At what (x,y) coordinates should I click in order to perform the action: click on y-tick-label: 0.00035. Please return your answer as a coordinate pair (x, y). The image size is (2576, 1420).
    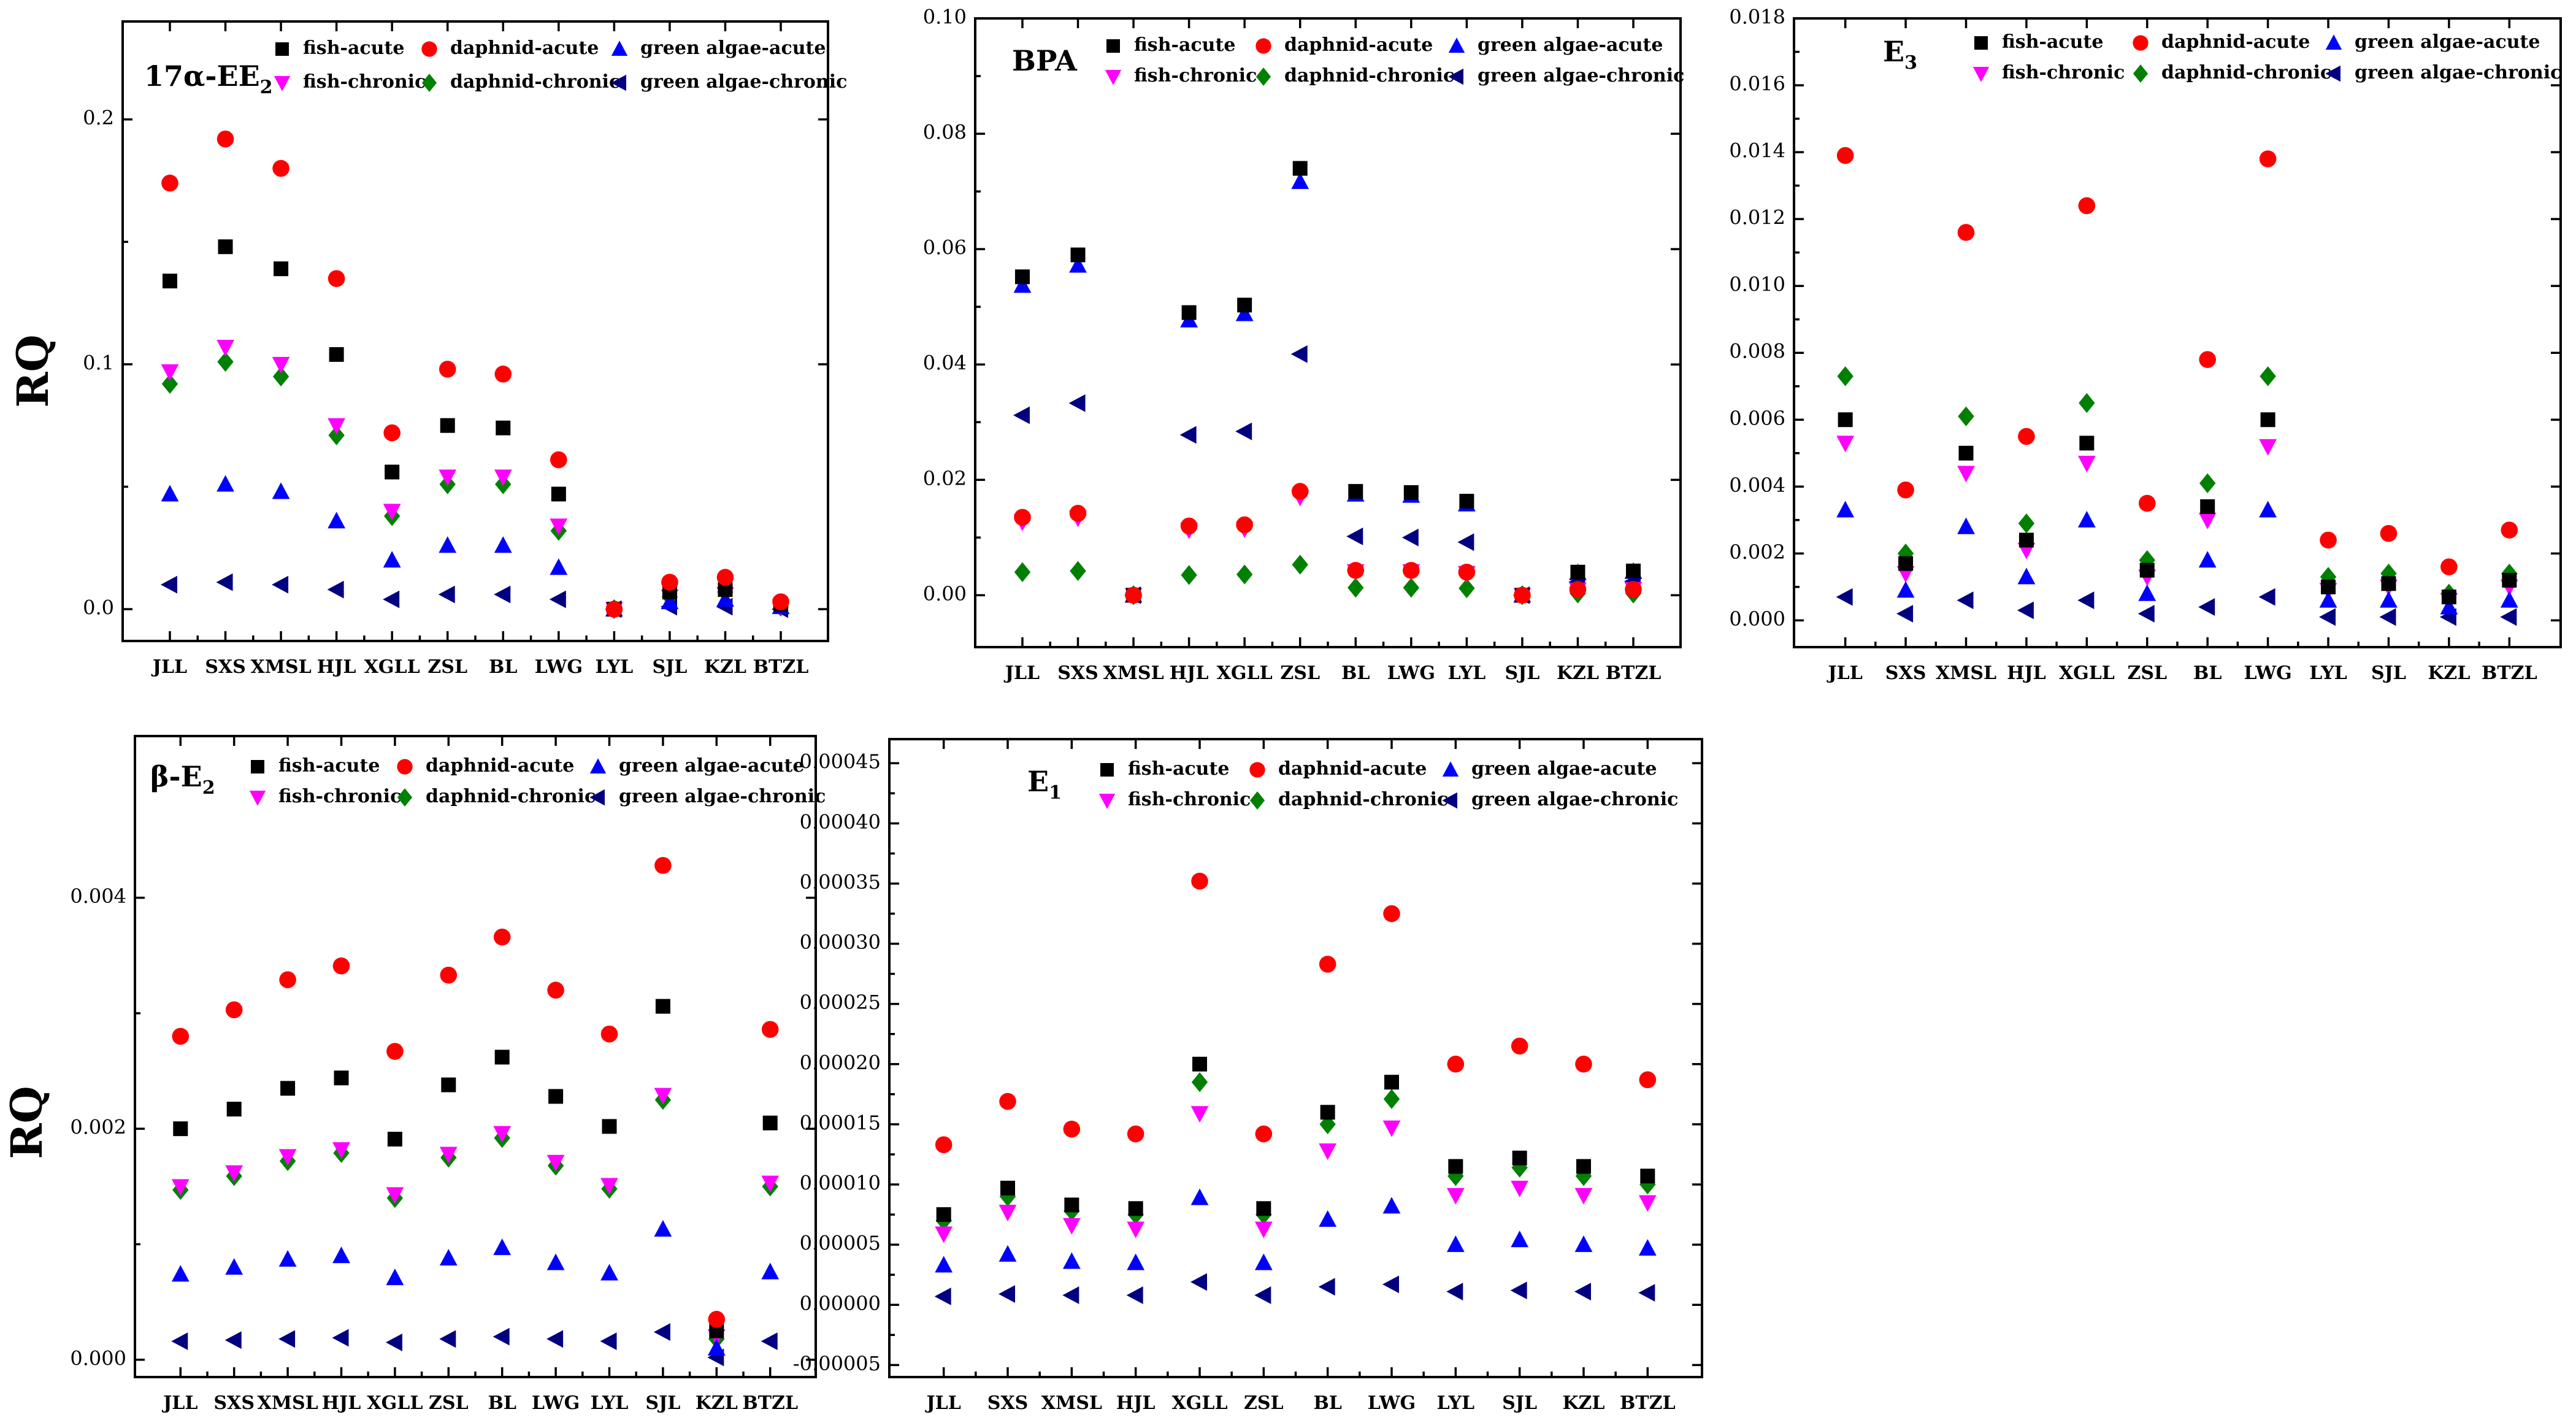
    Looking at the image, I should click on (840, 882).